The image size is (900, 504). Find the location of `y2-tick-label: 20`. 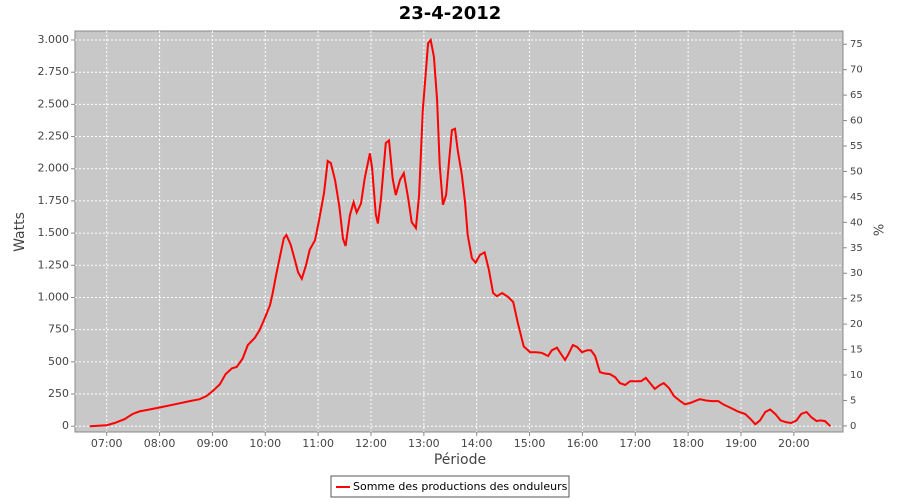

y2-tick-label: 20 is located at coordinates (856, 324).